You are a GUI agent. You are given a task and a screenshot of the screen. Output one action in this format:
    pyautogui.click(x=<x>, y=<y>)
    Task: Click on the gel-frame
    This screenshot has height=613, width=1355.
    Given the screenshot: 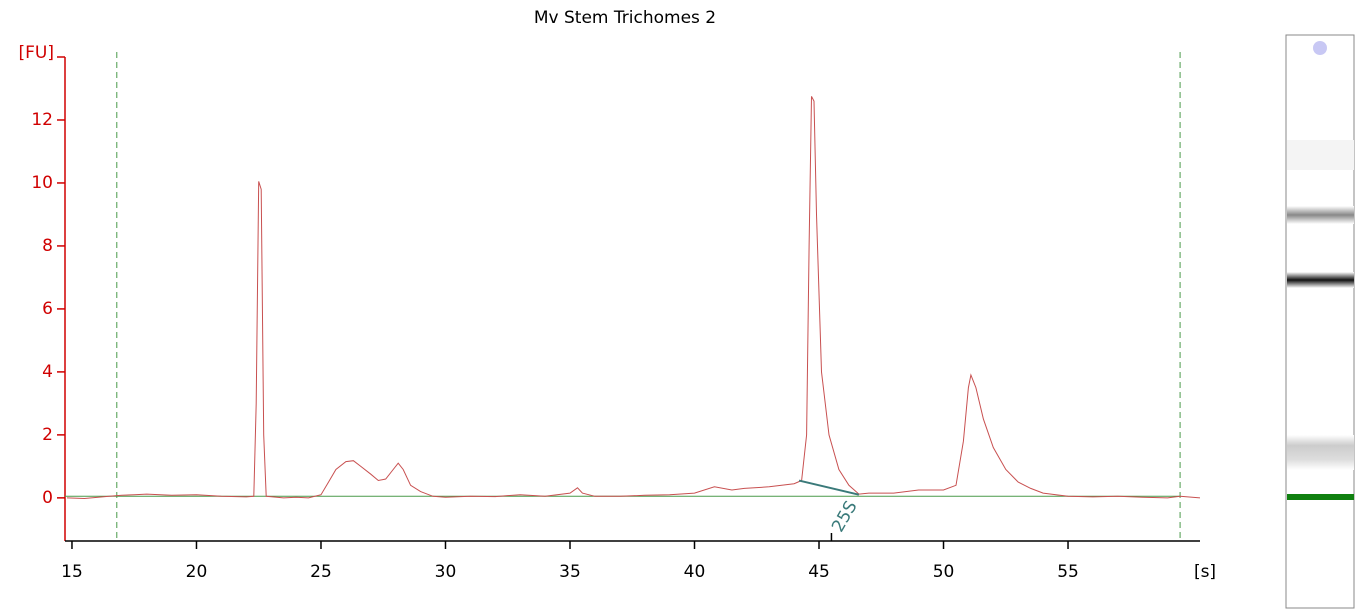 What is the action you would take?
    pyautogui.click(x=1320, y=321)
    